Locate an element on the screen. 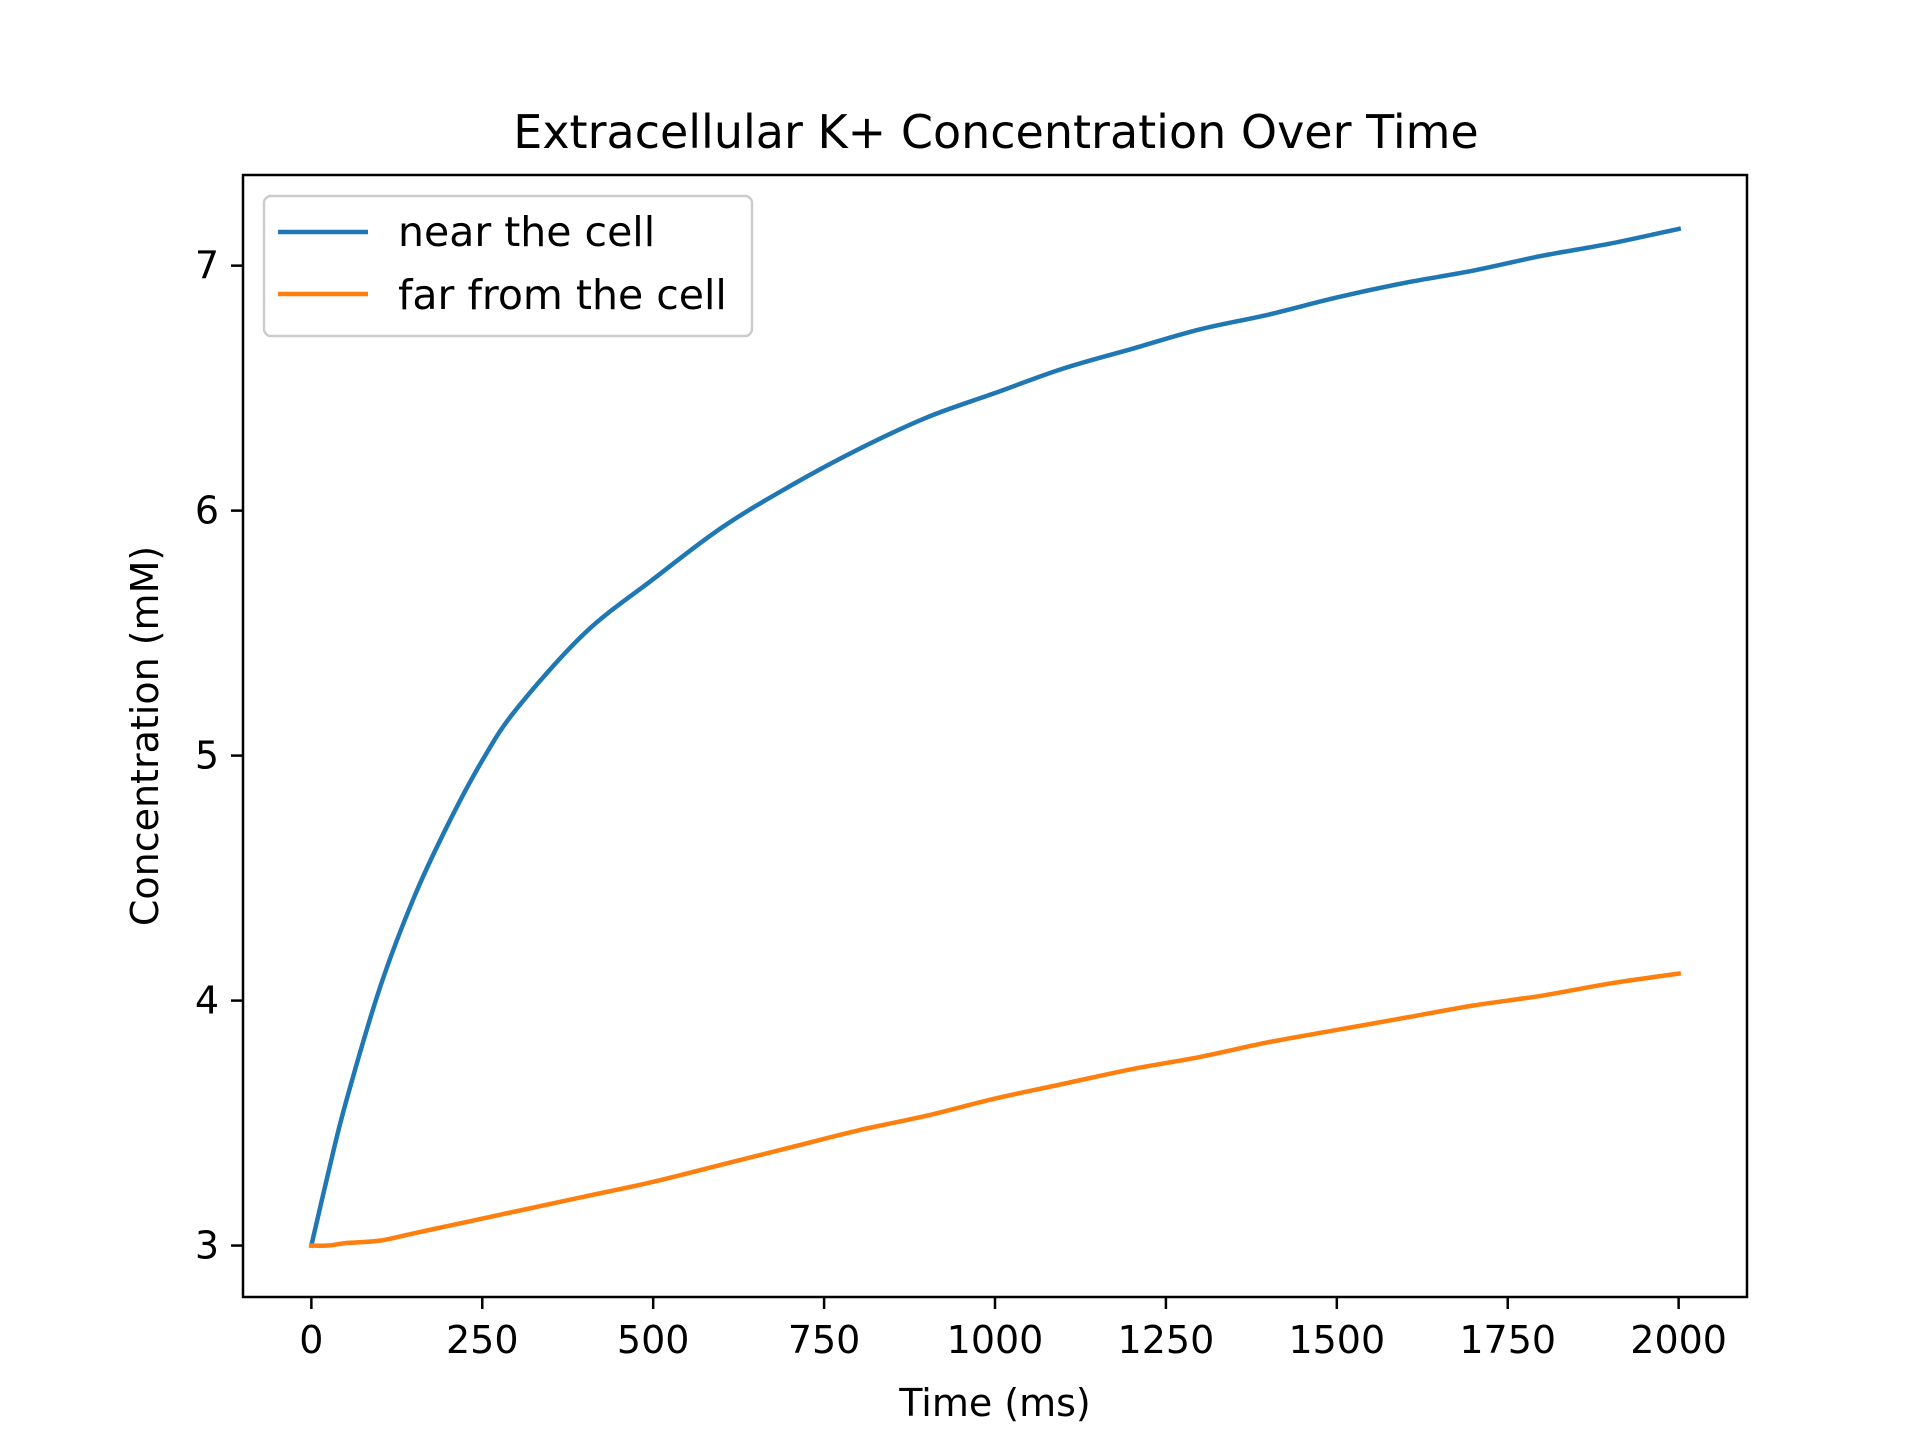 The height and width of the screenshot is (1440, 1920). x-tick-label: 0 is located at coordinates (311, 1340).